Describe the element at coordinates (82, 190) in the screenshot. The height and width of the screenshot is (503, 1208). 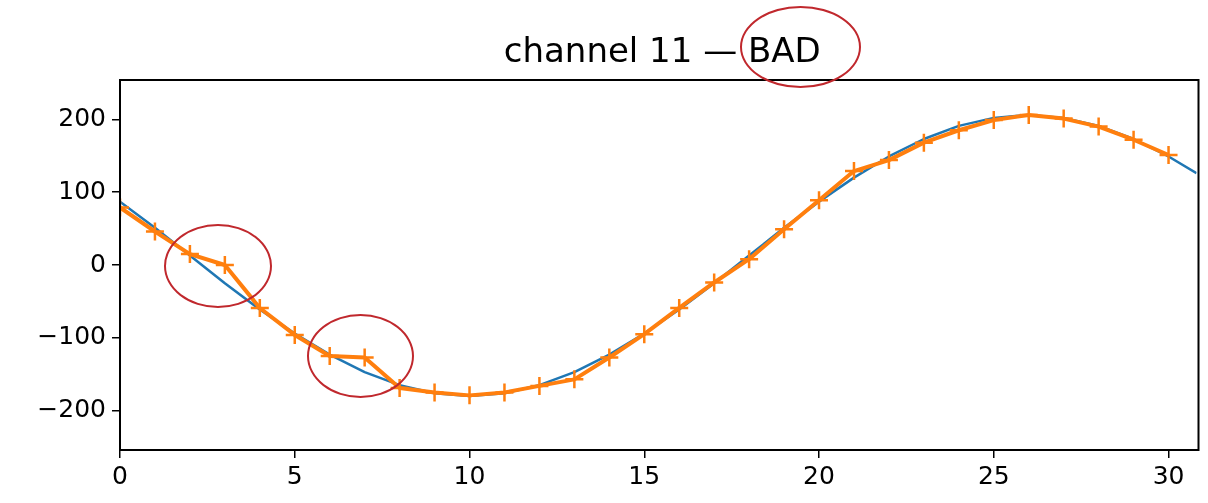
I see `y-tick-label: 100` at that location.